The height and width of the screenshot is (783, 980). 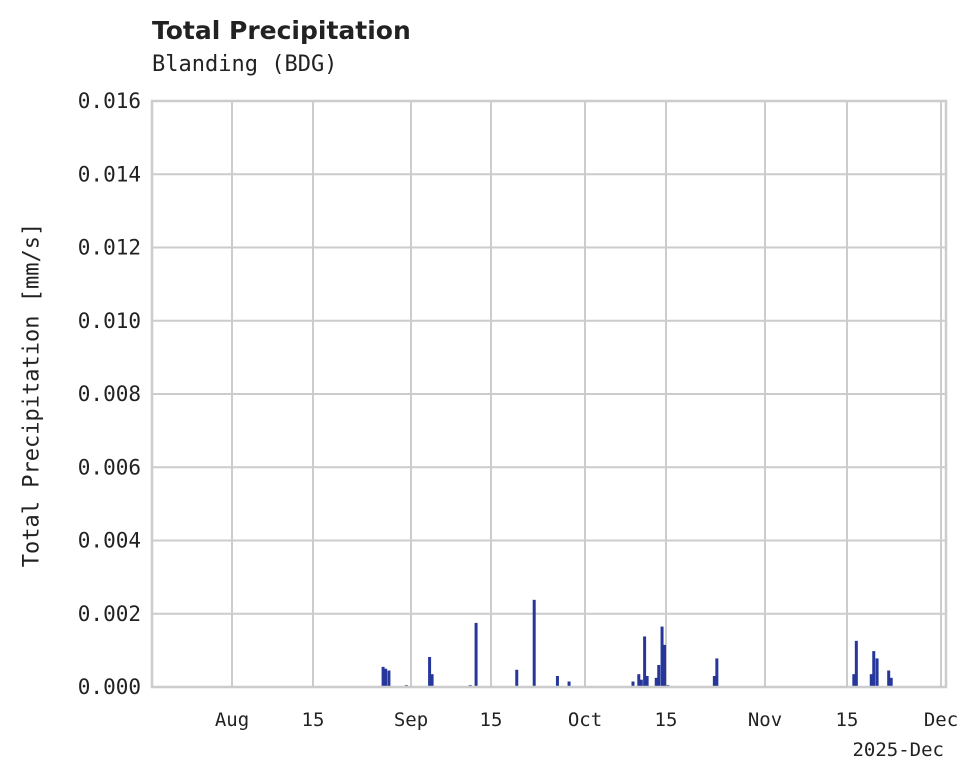 What do you see at coordinates (109, 248) in the screenshot?
I see `y-tick-label: 0.012` at bounding box center [109, 248].